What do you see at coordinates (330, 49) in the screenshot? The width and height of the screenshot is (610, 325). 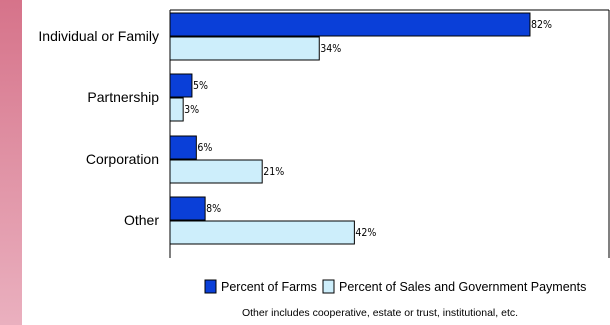 I see `data-label-percent-of-sales-and-government-payments-individual-or-family: 34%` at bounding box center [330, 49].